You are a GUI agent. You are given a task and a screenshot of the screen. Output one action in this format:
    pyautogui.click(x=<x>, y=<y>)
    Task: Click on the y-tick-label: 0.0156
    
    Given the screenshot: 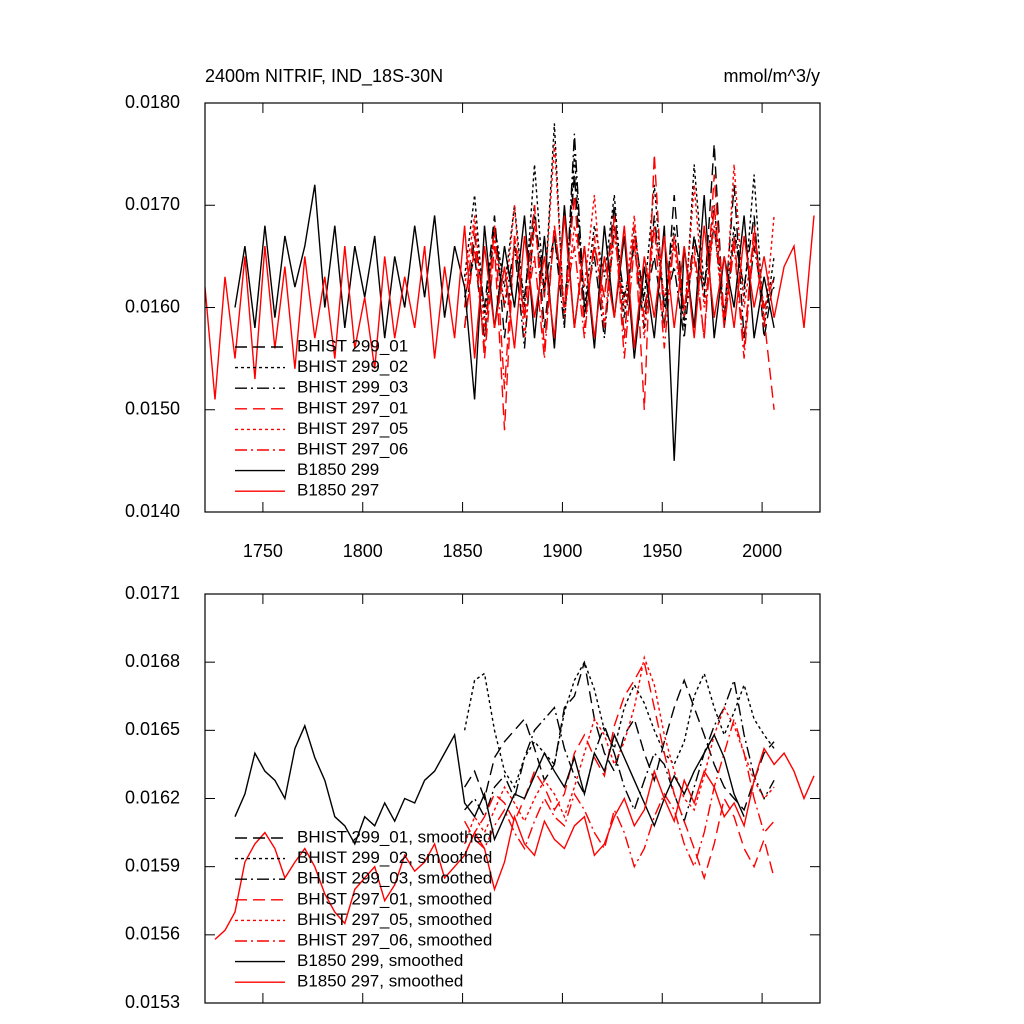 What is the action you would take?
    pyautogui.click(x=152, y=934)
    